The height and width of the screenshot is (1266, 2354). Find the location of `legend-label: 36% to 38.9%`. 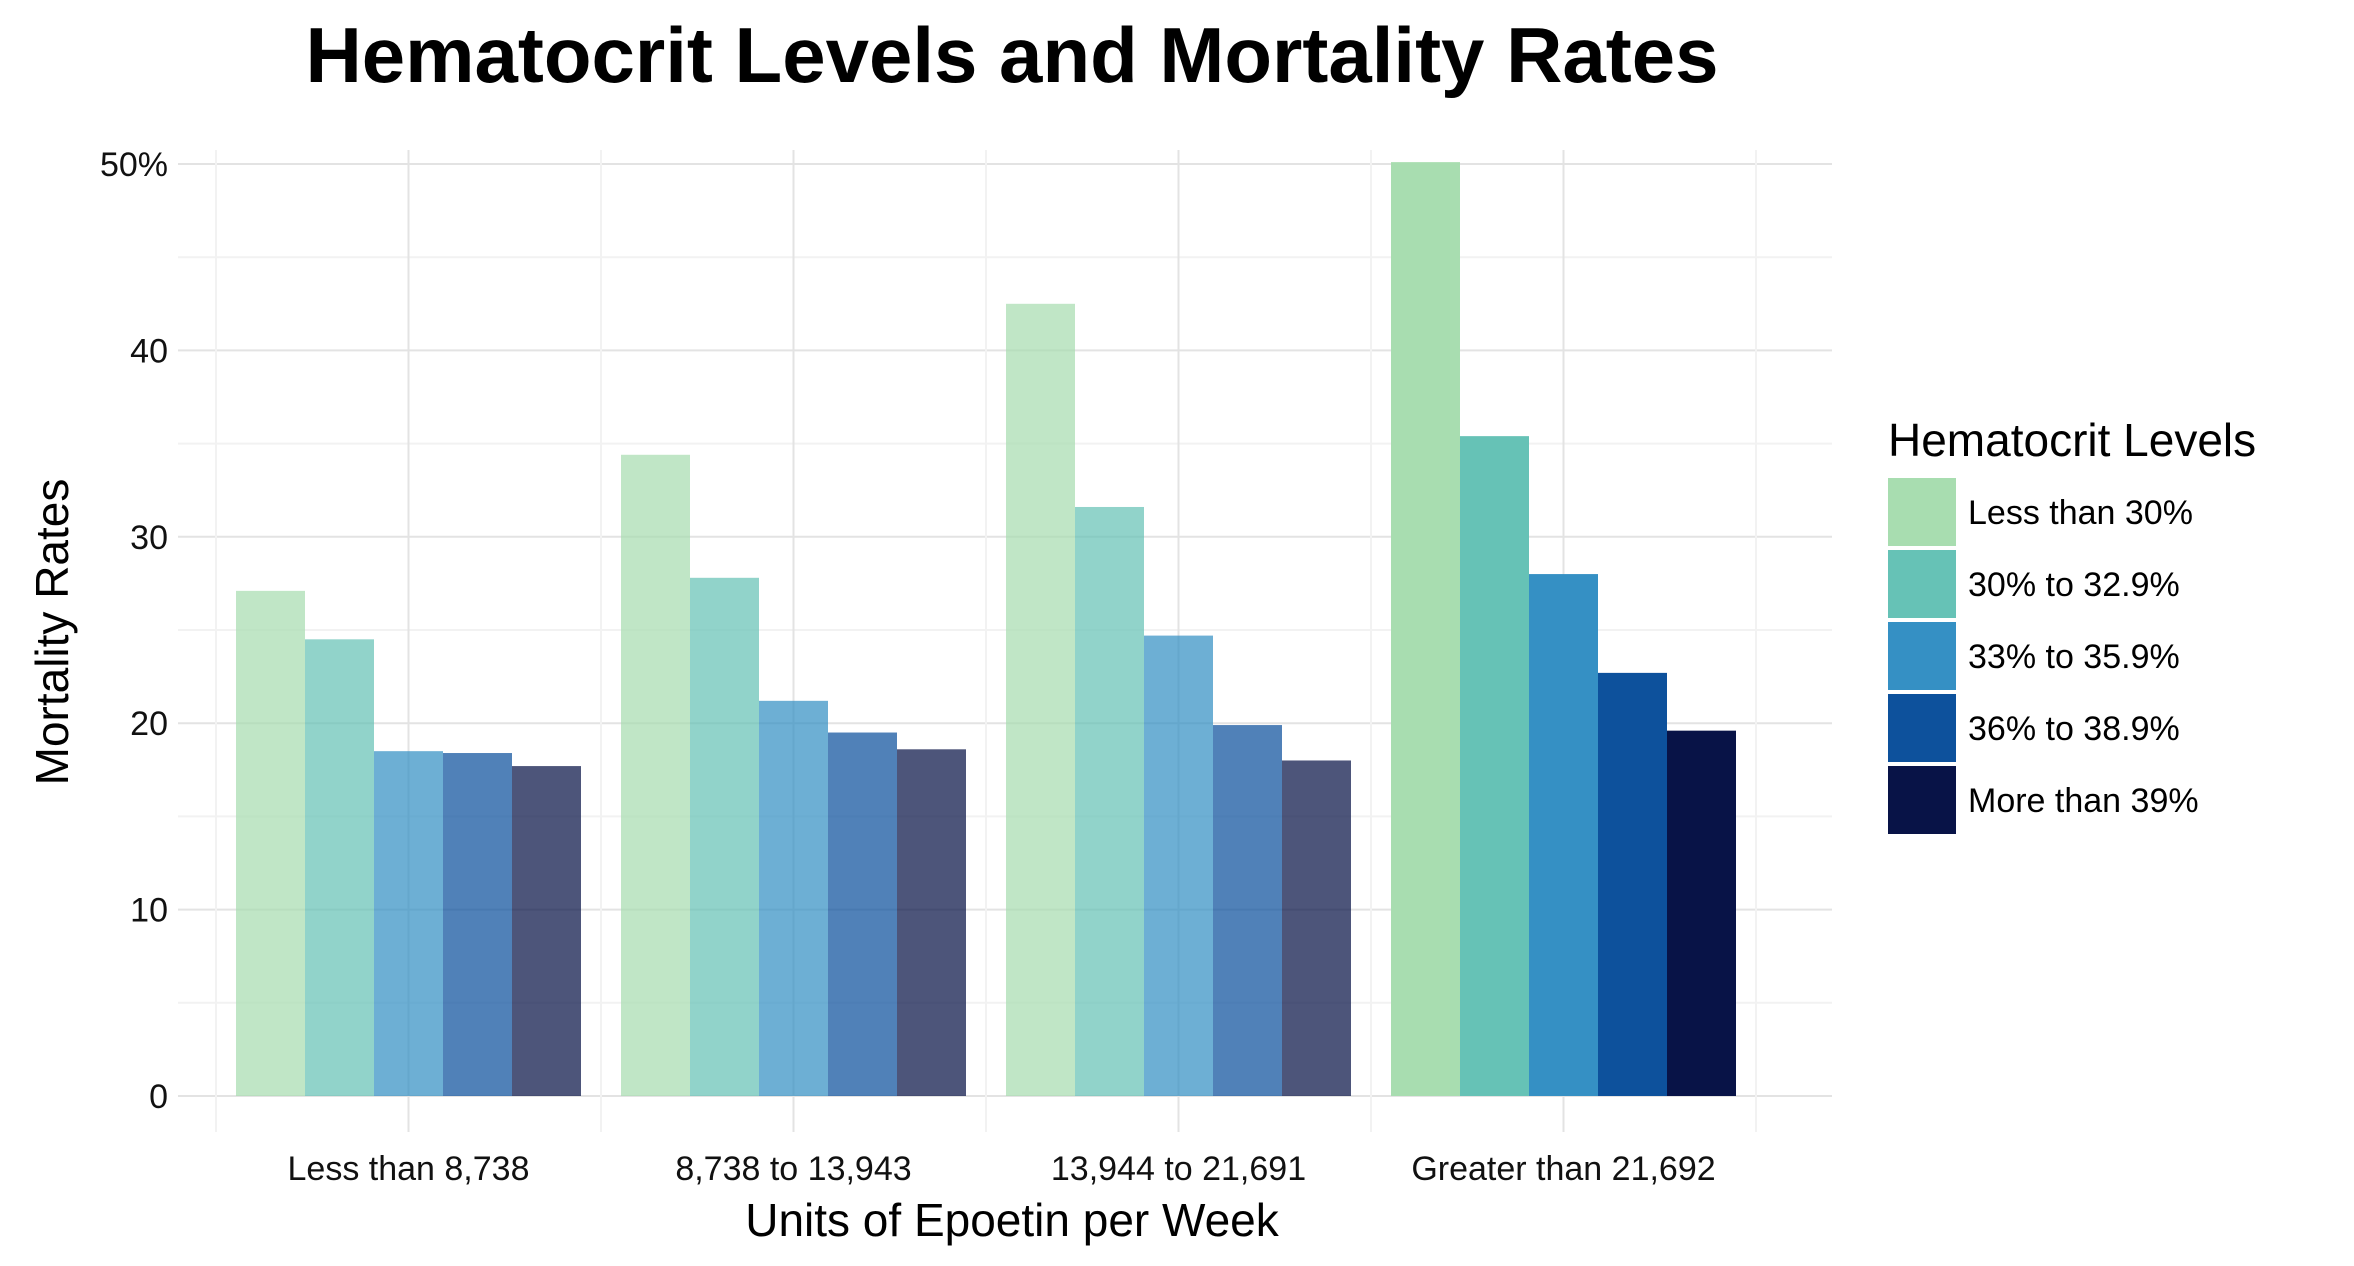

legend-label: 36% to 38.9% is located at coordinates (2074, 729).